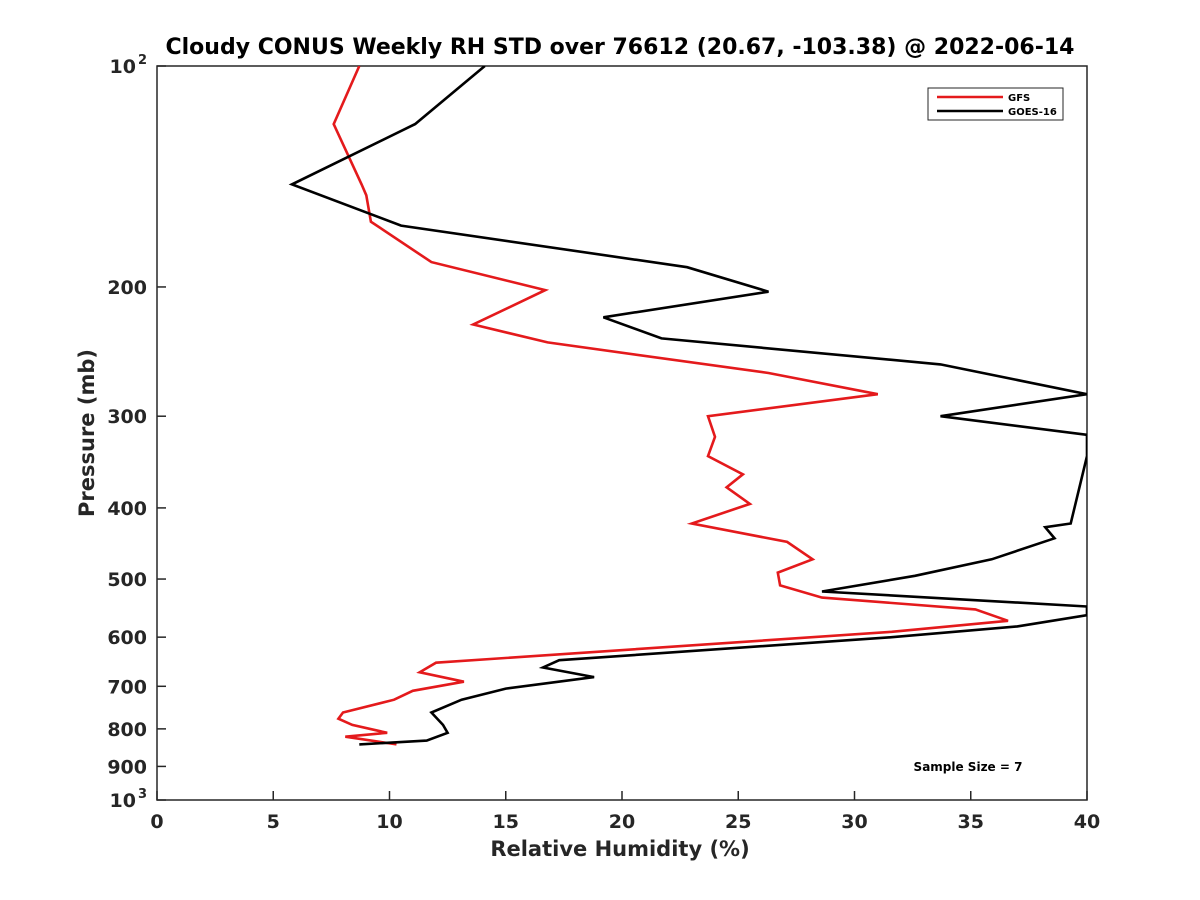 The height and width of the screenshot is (900, 1200). Describe the element at coordinates (142, 60) in the screenshot. I see `y-top-decade-label-exponent: 2` at that location.